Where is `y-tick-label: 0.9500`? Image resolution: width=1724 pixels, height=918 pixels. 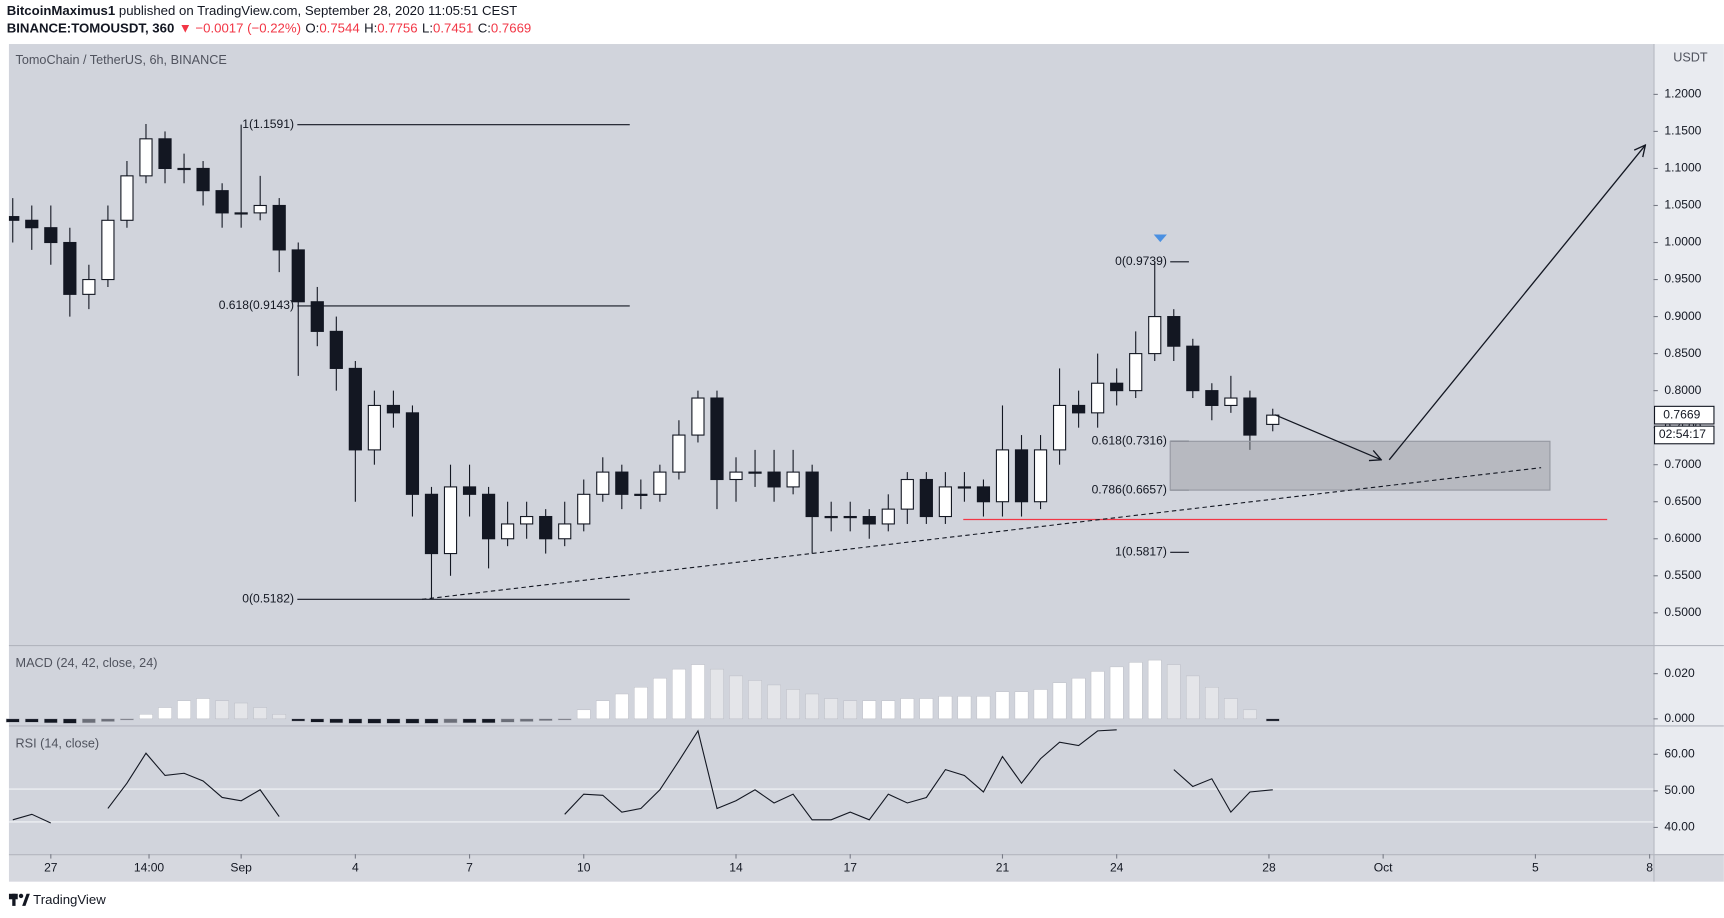 y-tick-label: 0.9500 is located at coordinates (1682, 279).